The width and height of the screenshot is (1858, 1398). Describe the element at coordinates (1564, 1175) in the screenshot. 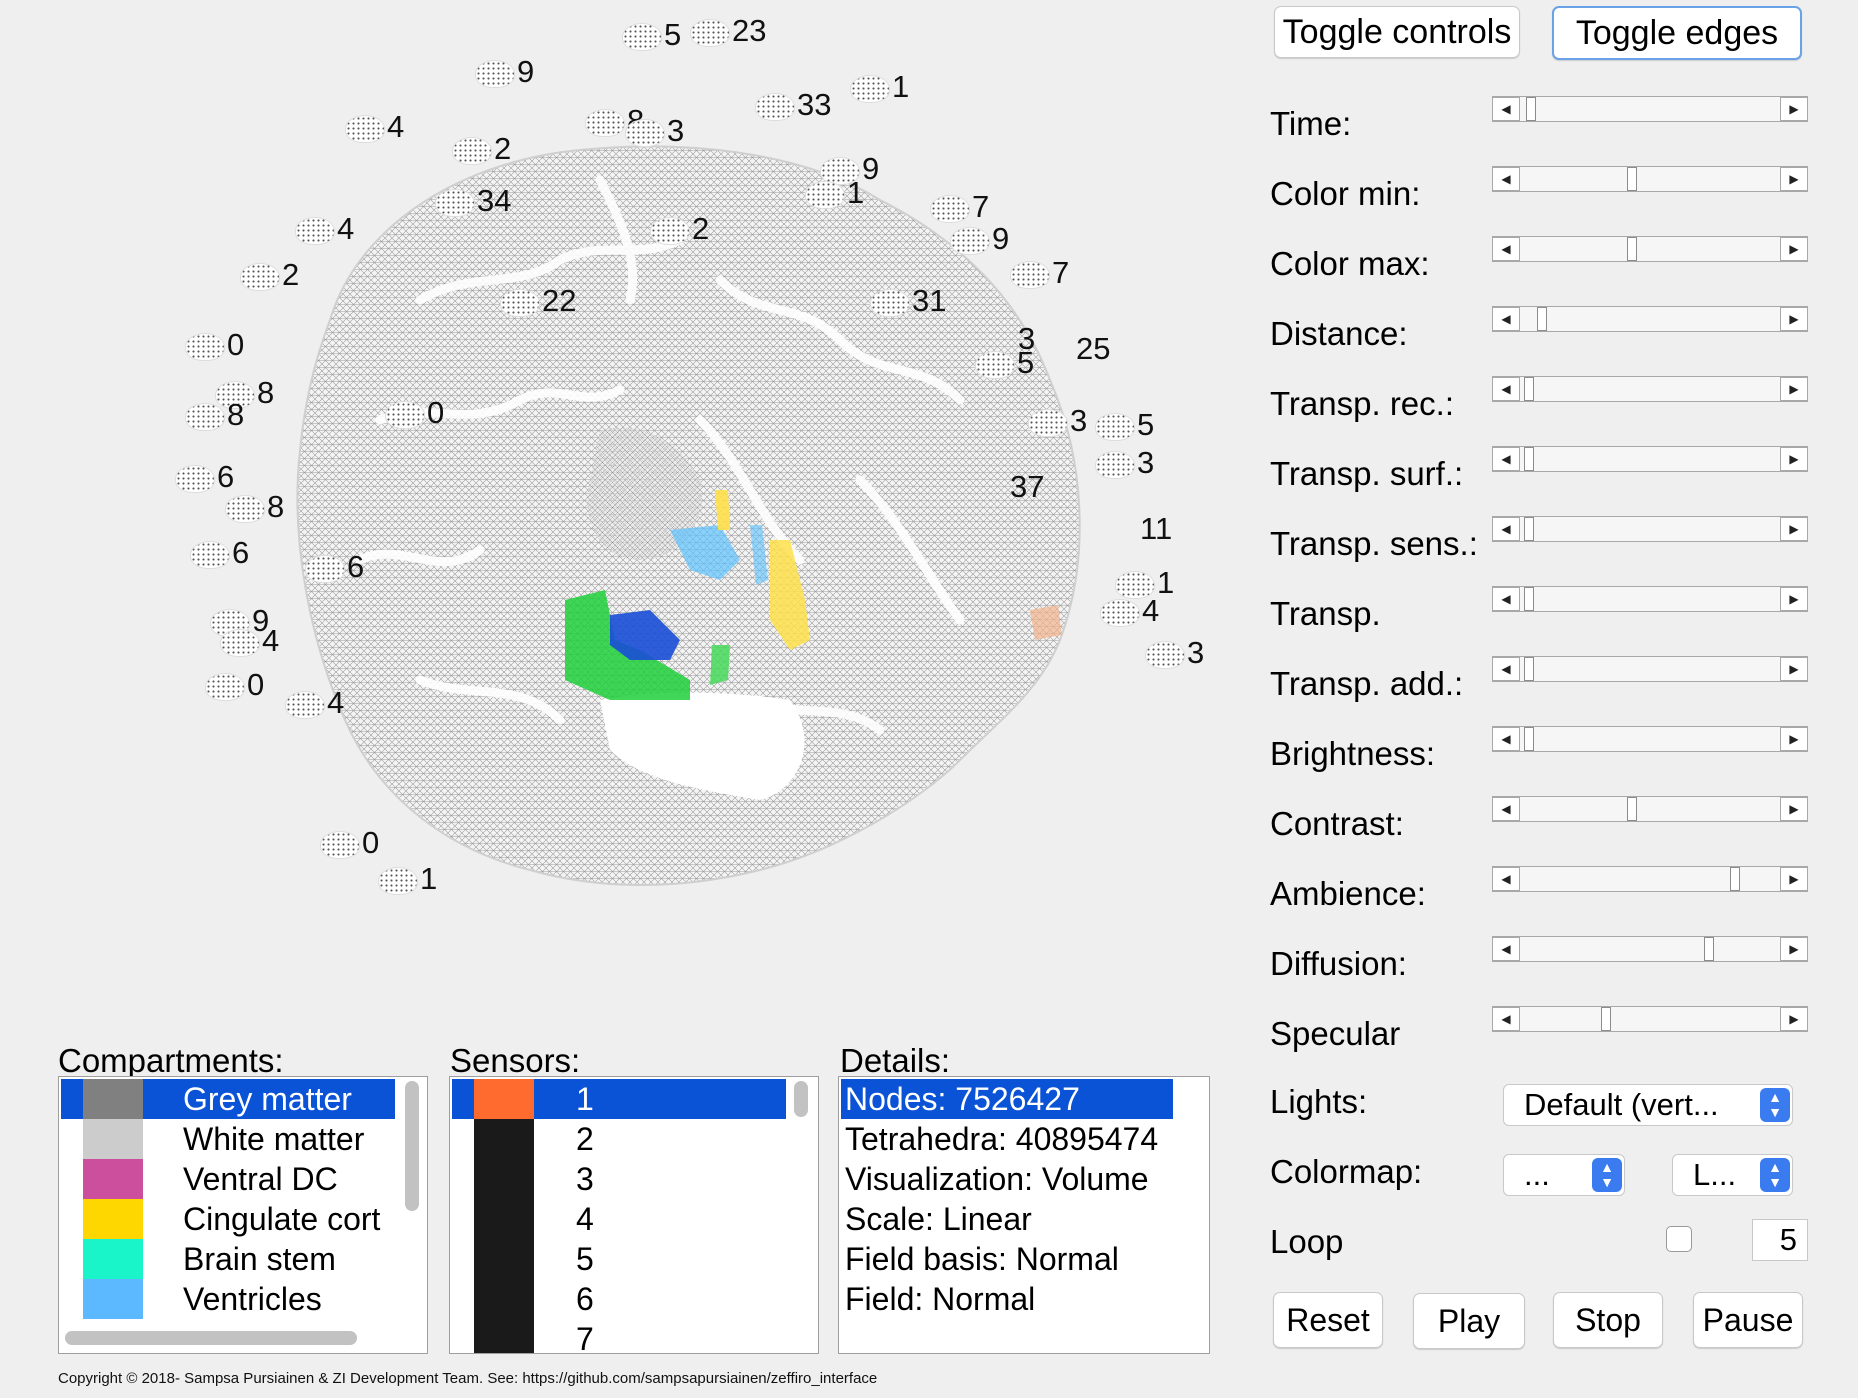

I see `colormap-select: ... ▲ ▼` at that location.